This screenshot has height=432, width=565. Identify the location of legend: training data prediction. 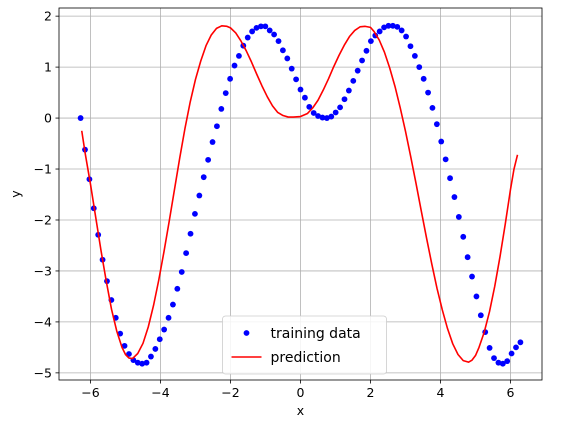
(304, 345).